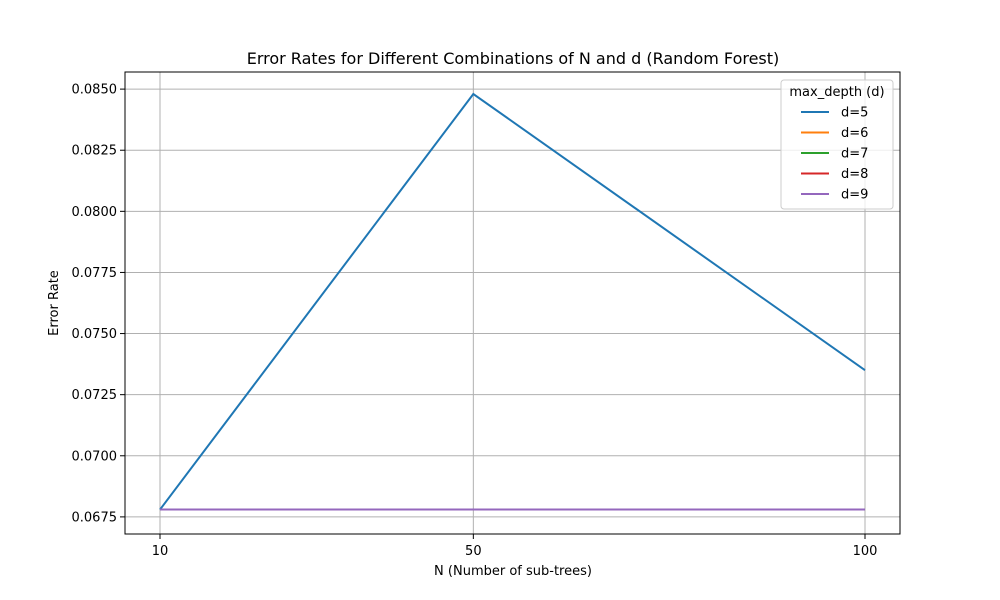 The image size is (1000, 600). Describe the element at coordinates (95, 90) in the screenshot. I see `y-tick-label: 0.0850` at that location.